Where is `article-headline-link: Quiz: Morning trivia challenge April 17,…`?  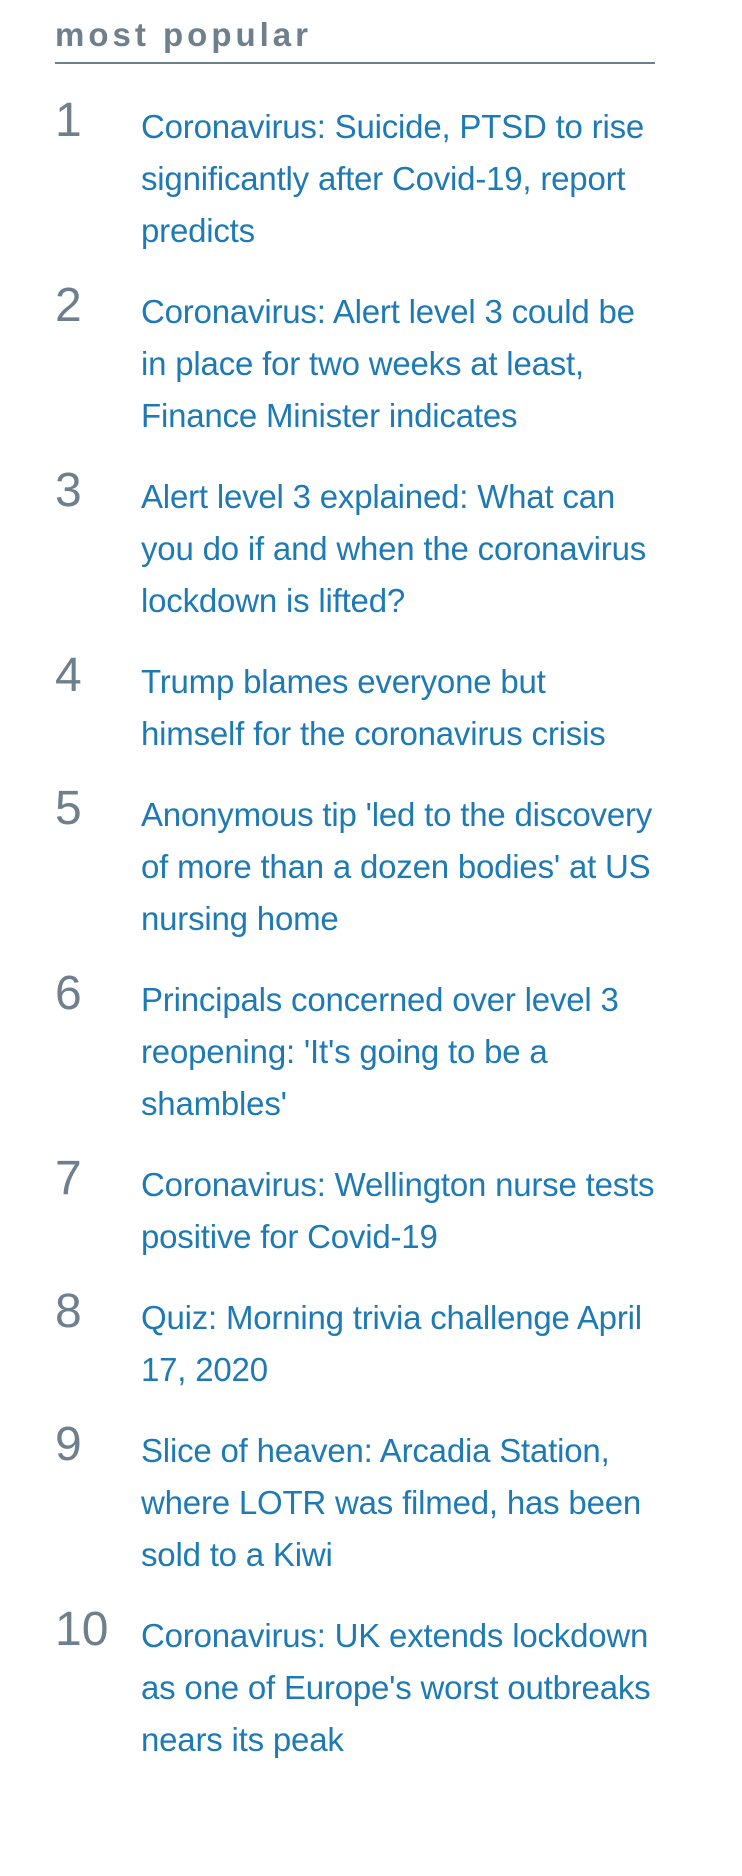
article-headline-link: Quiz: Morning trivia challenge April 17,… is located at coordinates (391, 1343).